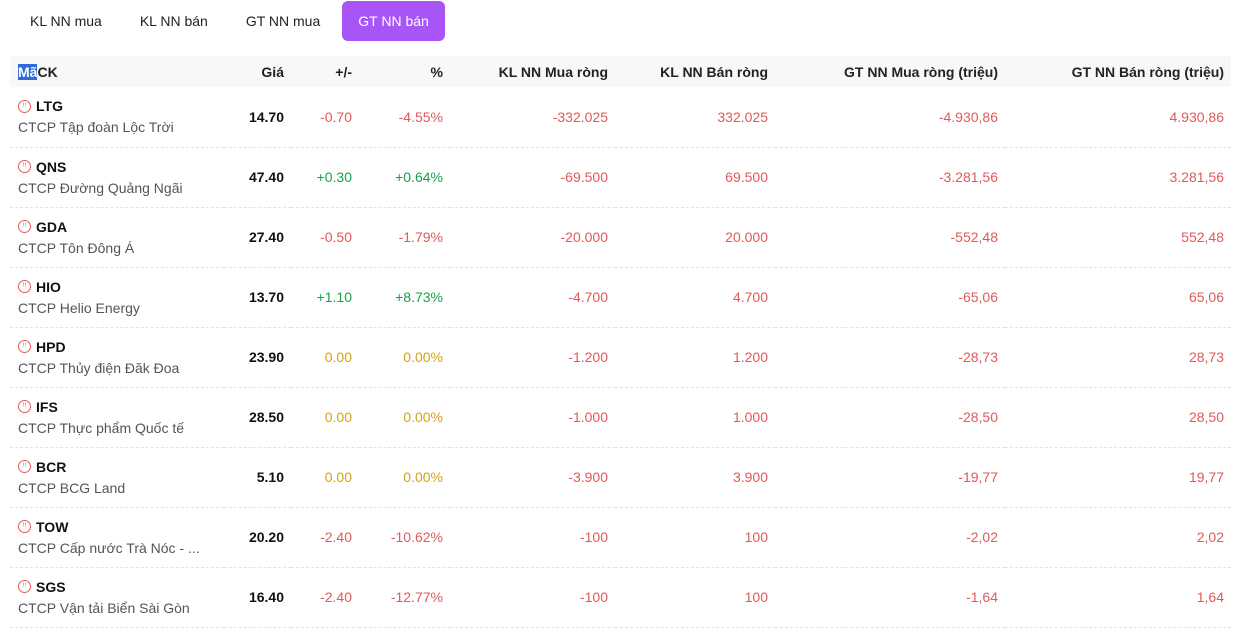  What do you see at coordinates (117, 407) in the screenshot?
I see `symbol-line: !! IFS` at bounding box center [117, 407].